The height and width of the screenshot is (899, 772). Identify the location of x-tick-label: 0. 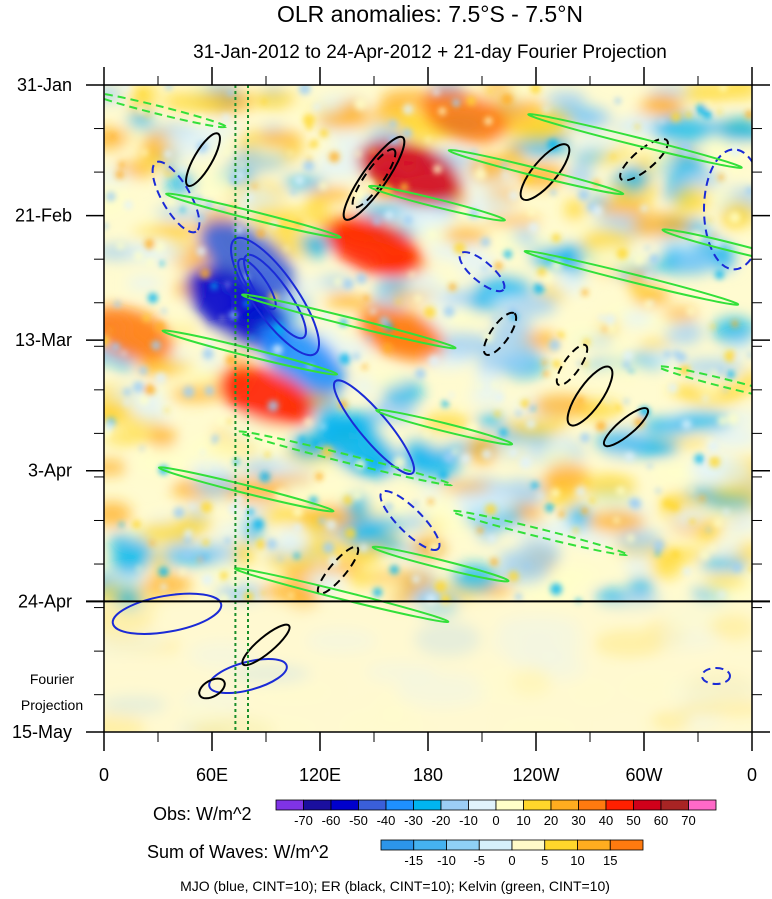
(752, 775).